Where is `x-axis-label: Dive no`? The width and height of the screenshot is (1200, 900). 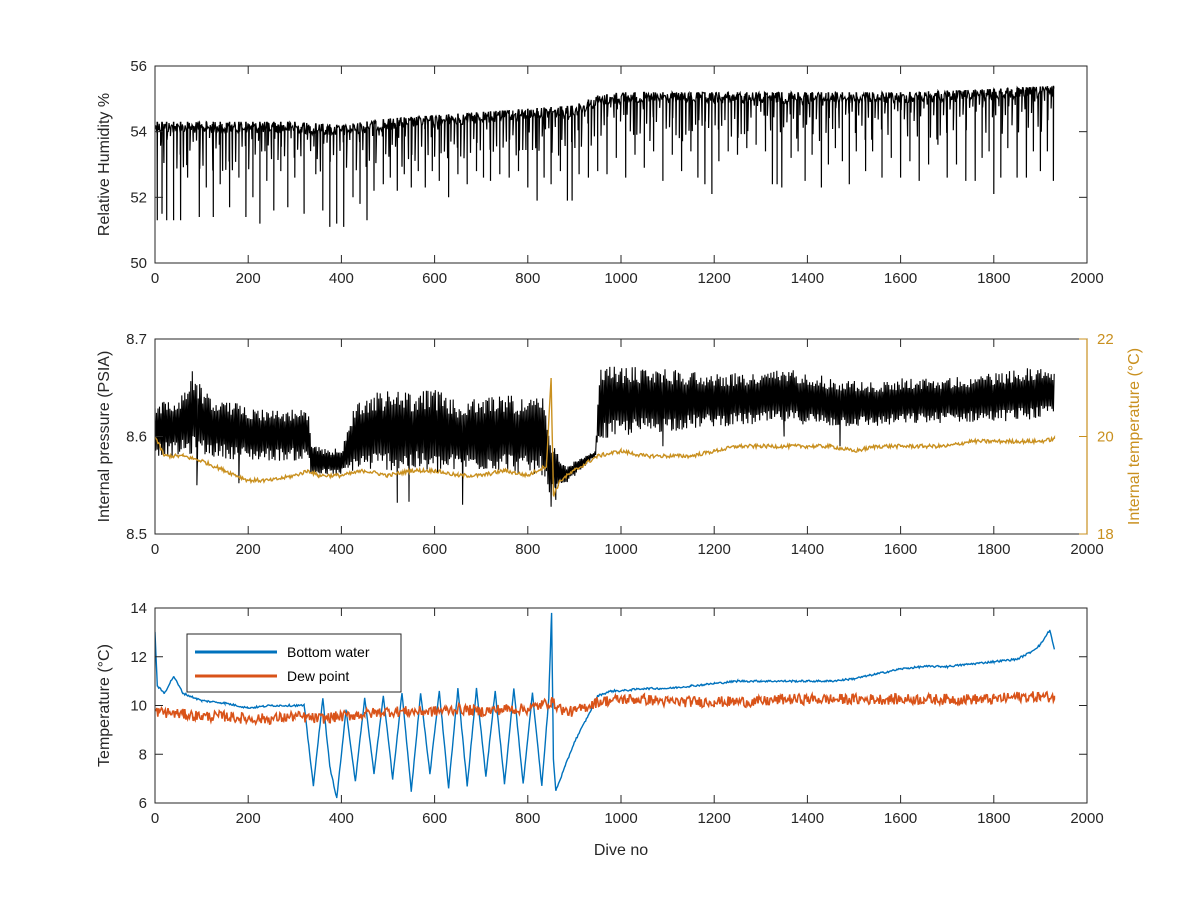 x-axis-label: Dive no is located at coordinates (621, 850).